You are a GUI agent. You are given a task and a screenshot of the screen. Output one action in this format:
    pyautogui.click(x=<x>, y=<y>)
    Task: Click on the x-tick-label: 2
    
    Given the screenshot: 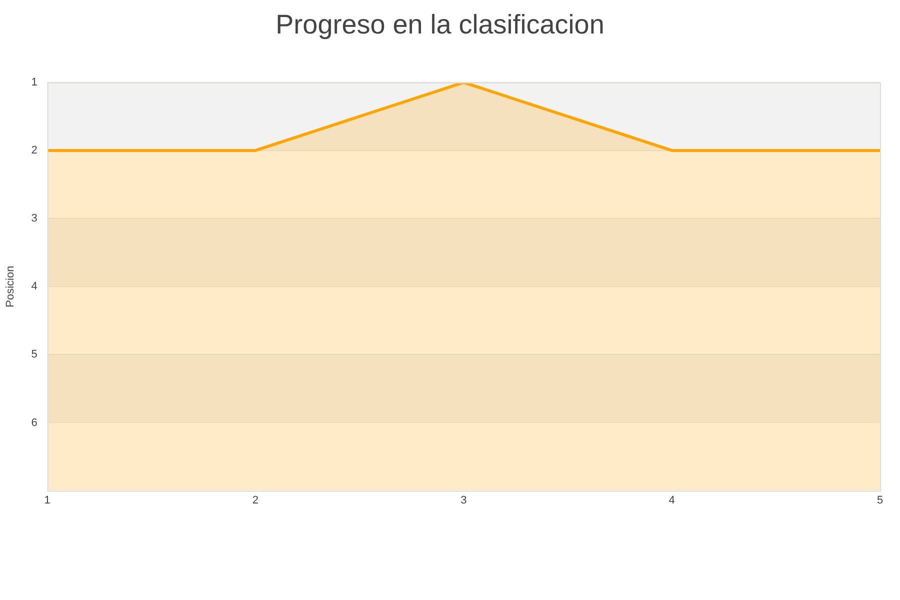 What is the action you would take?
    pyautogui.click(x=255, y=500)
    